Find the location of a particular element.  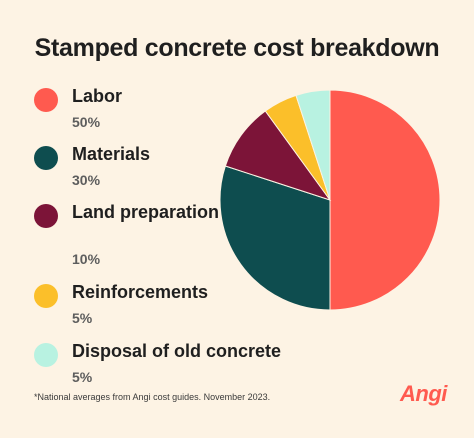

legend-value-materials: 30% is located at coordinates (86, 180).